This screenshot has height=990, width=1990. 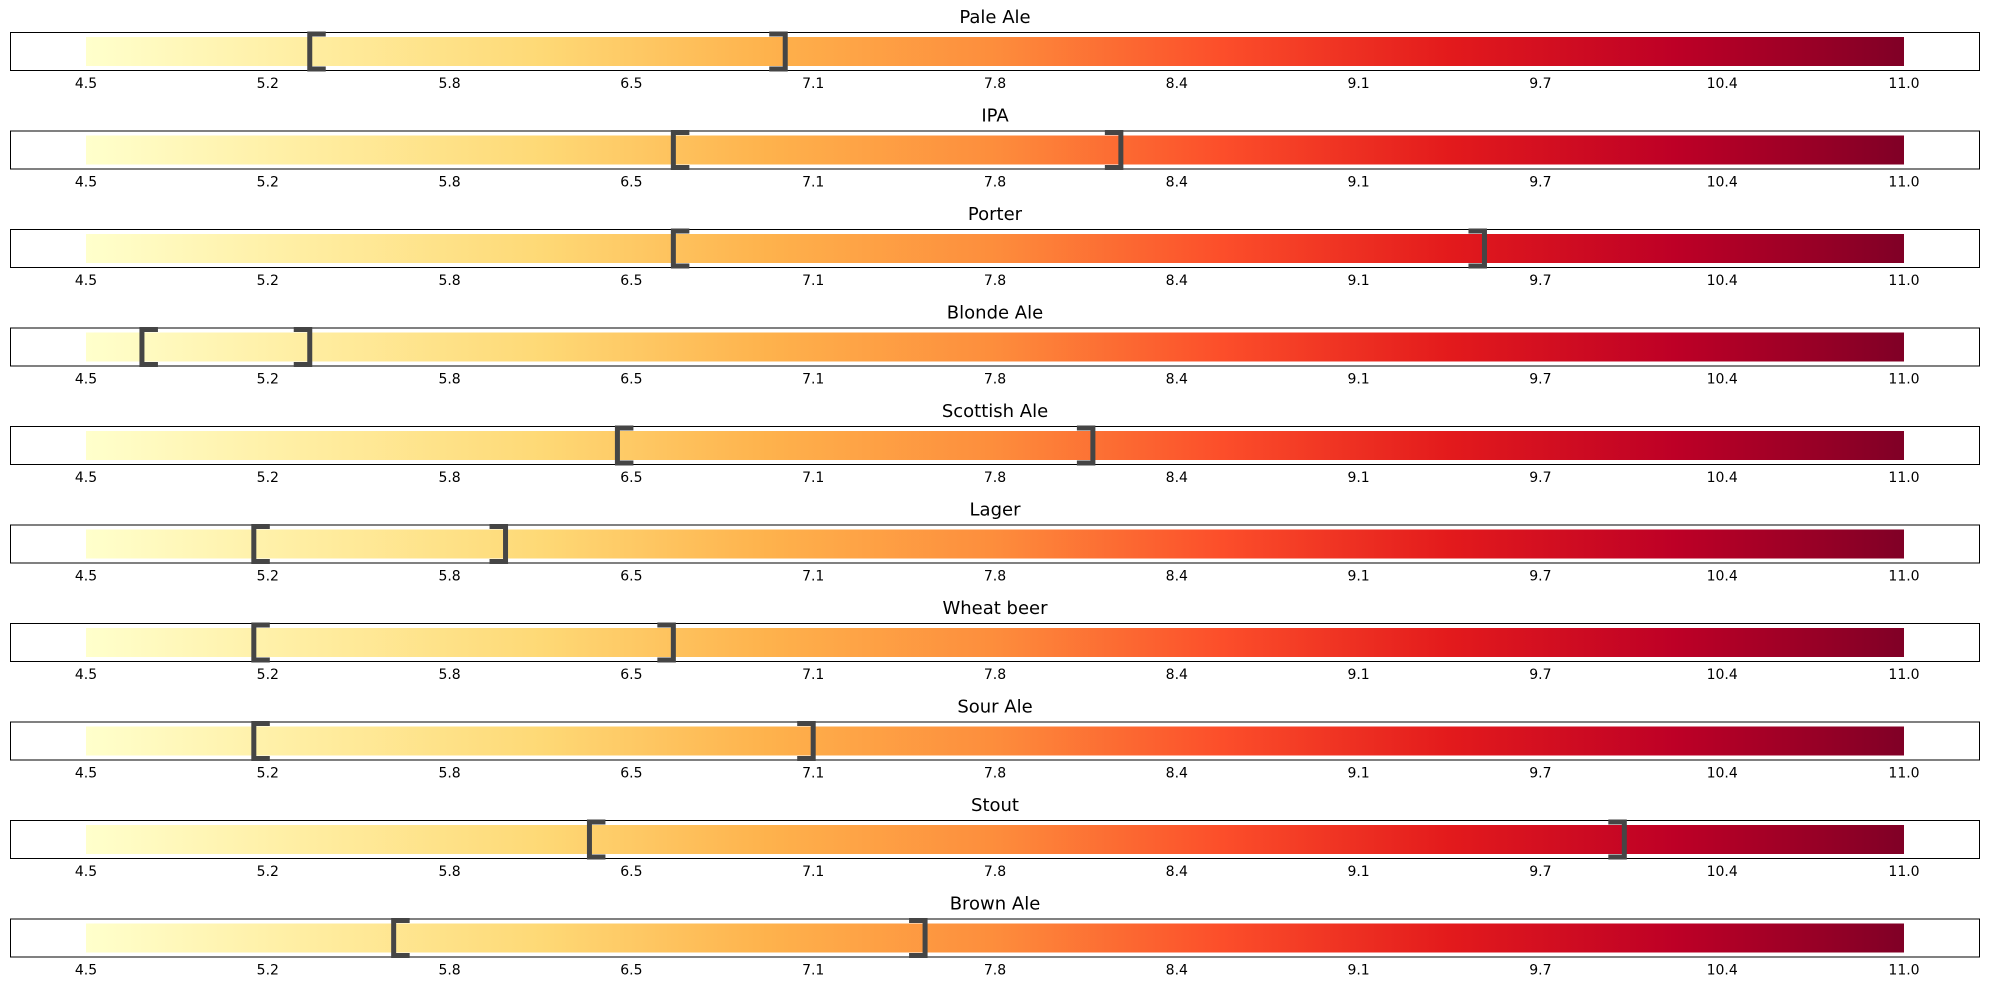 I want to click on row-title: IPA, so click(x=995, y=116).